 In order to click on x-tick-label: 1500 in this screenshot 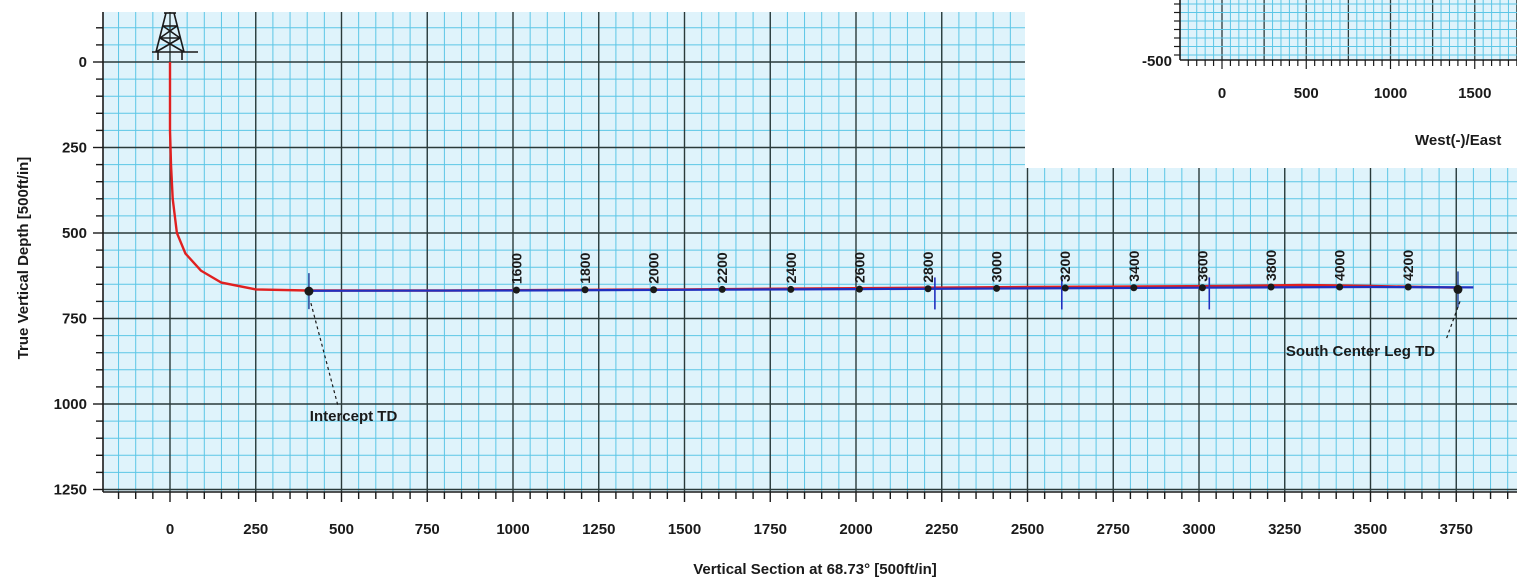, I will do `click(684, 529)`.